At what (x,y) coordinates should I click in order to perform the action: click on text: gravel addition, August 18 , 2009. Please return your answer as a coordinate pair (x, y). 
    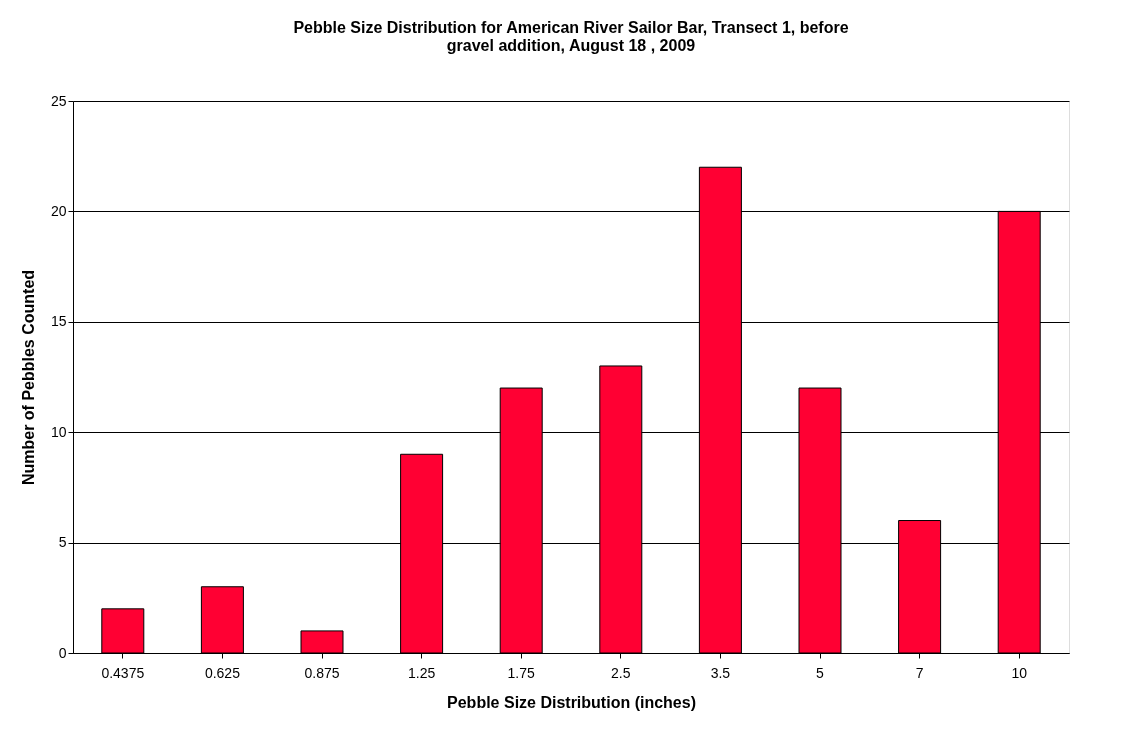
    Looking at the image, I should click on (571, 45).